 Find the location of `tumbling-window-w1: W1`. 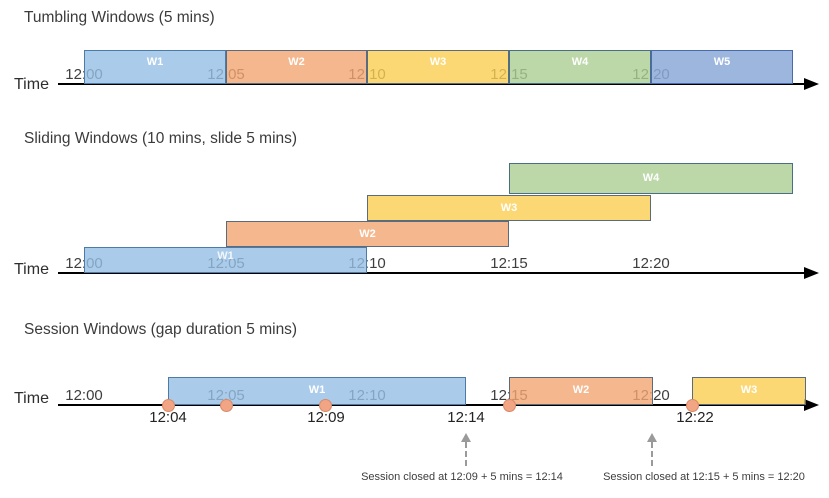

tumbling-window-w1: W1 is located at coordinates (155, 67).